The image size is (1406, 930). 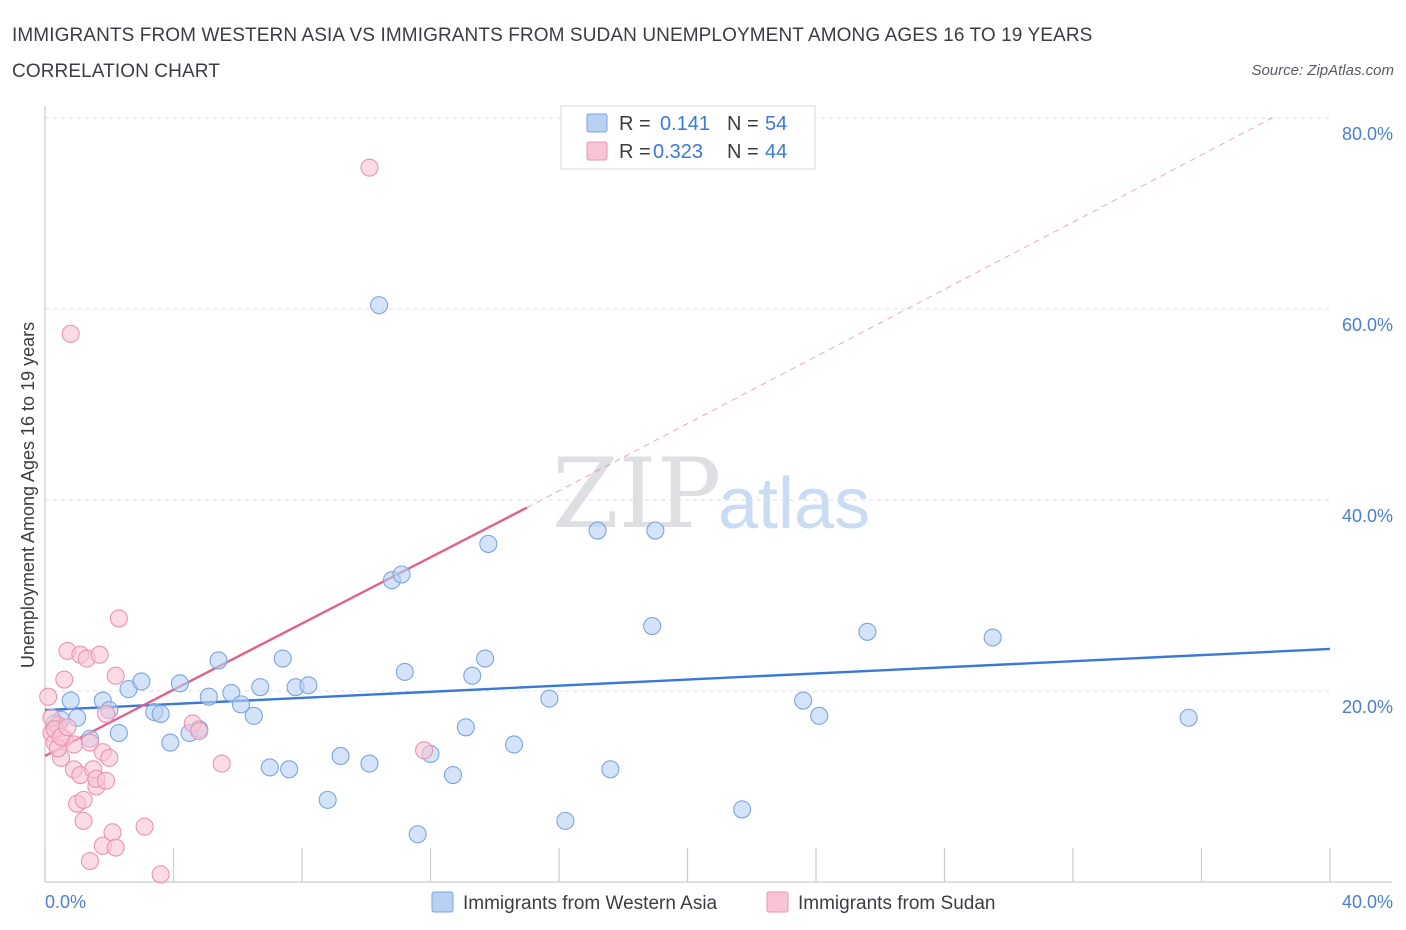 What do you see at coordinates (597, 151) in the screenshot?
I see `legend-swatch-pink` at bounding box center [597, 151].